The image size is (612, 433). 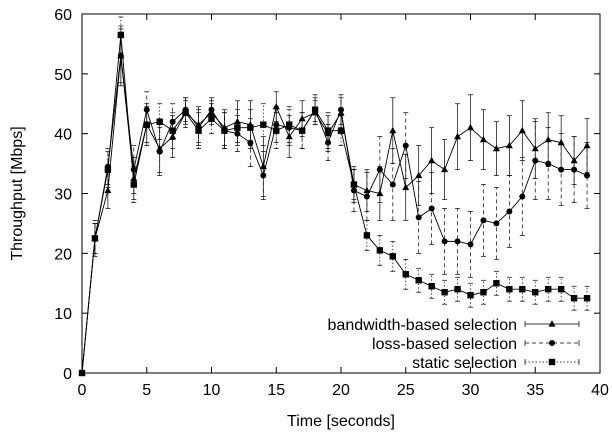 What do you see at coordinates (535, 390) in the screenshot?
I see `x-tick-label: 35` at bounding box center [535, 390].